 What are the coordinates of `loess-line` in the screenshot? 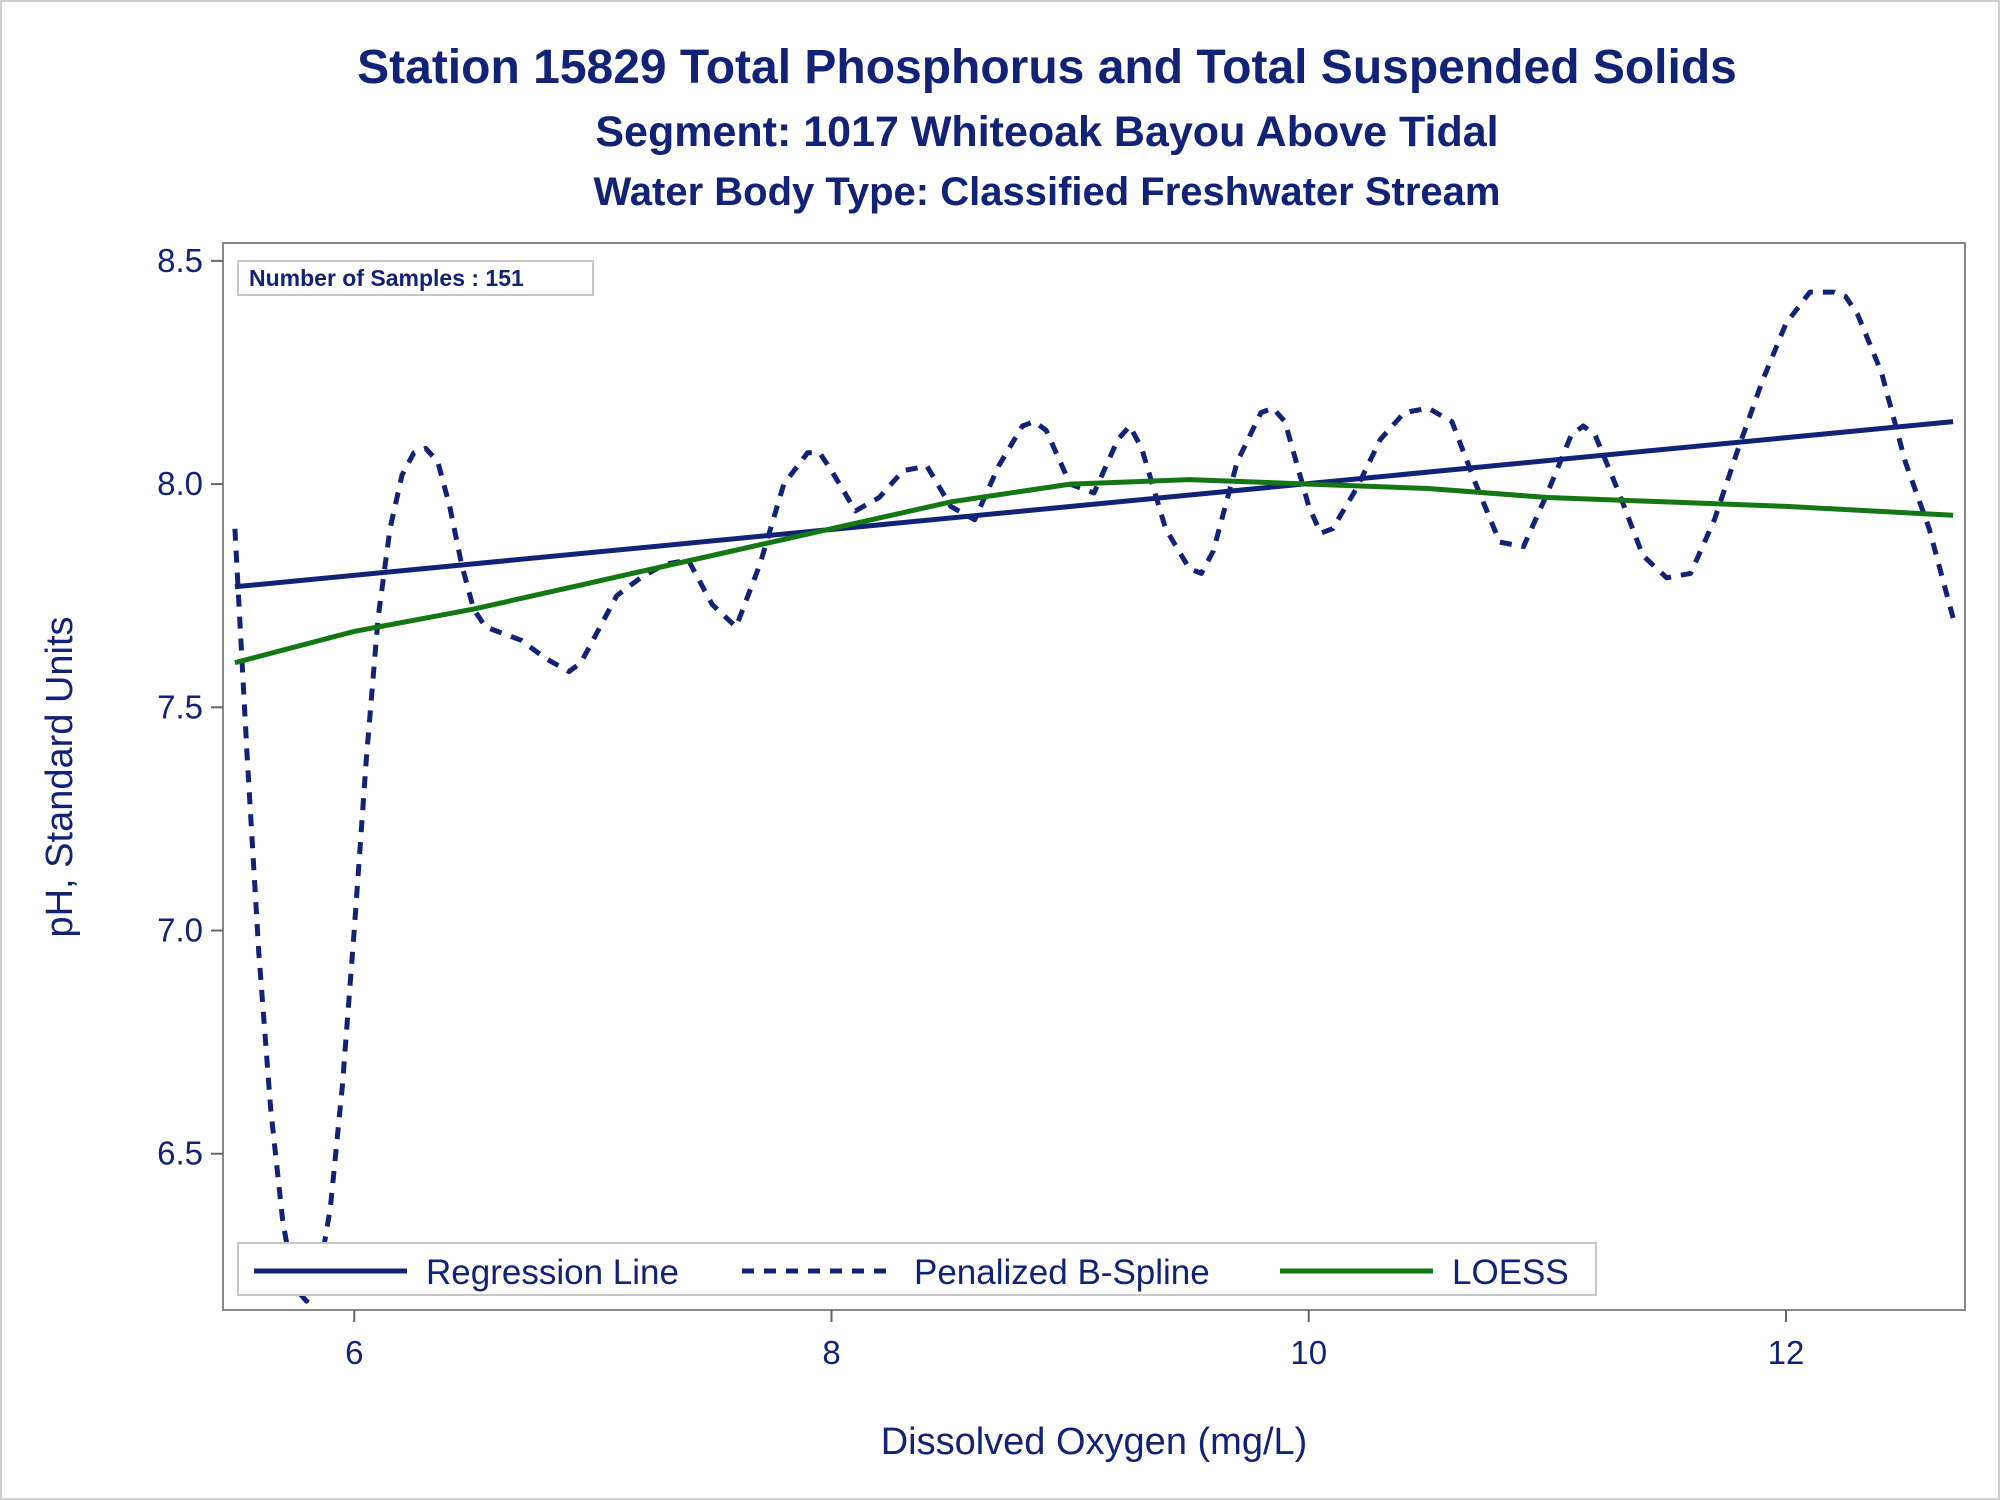 It's located at (1094, 571).